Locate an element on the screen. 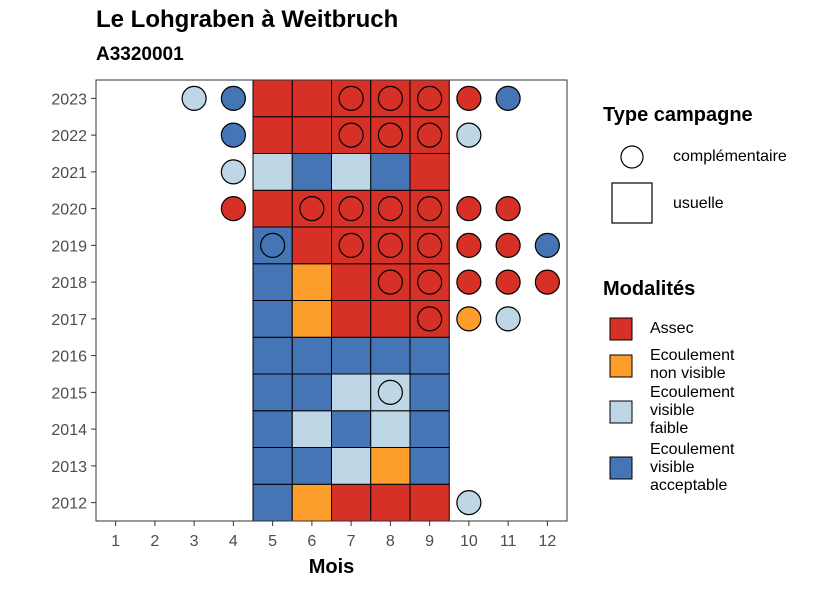 The image size is (826, 590). legend-line: faible is located at coordinates (669, 428).